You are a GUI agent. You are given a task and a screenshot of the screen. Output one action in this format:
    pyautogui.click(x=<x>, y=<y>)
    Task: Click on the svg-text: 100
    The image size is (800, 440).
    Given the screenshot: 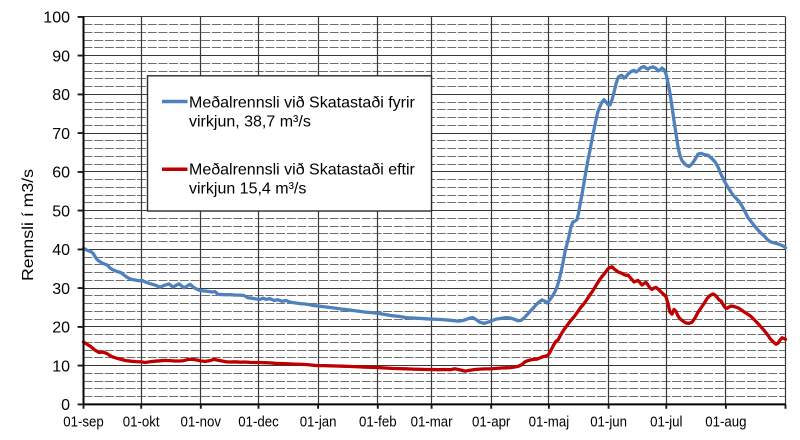 What is the action you would take?
    pyautogui.click(x=56, y=18)
    